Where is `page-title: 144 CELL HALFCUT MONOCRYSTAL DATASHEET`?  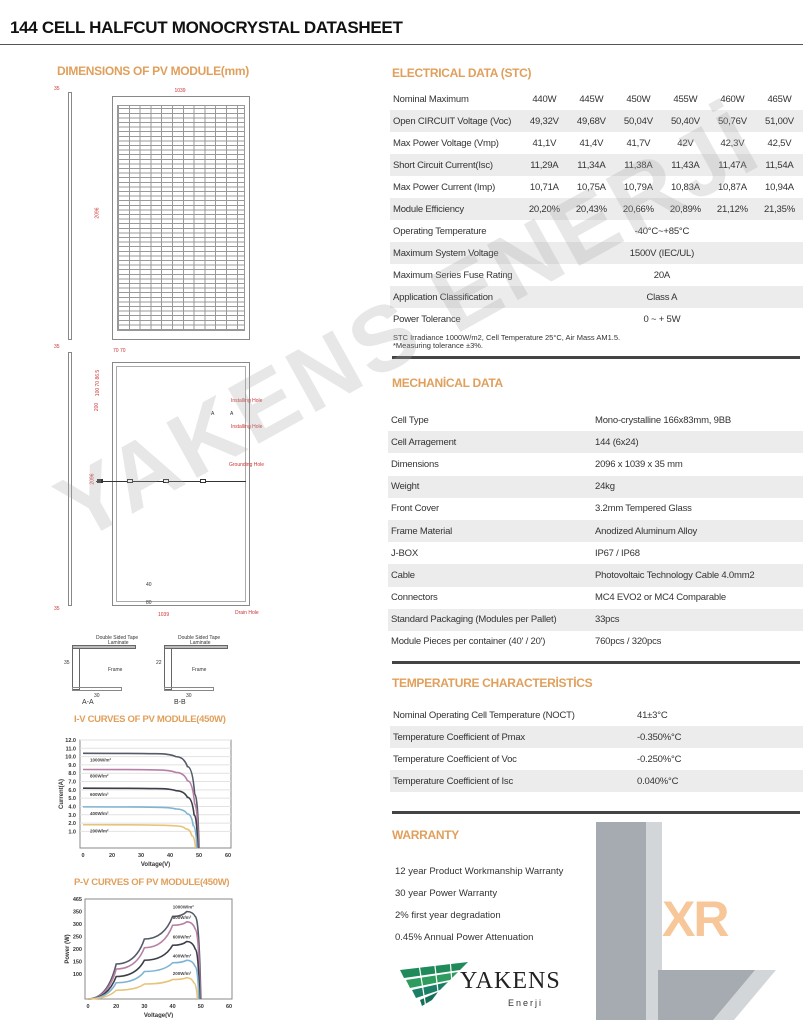 page-title: 144 CELL HALFCUT MONOCRYSTAL DATASHEET is located at coordinates (206, 27).